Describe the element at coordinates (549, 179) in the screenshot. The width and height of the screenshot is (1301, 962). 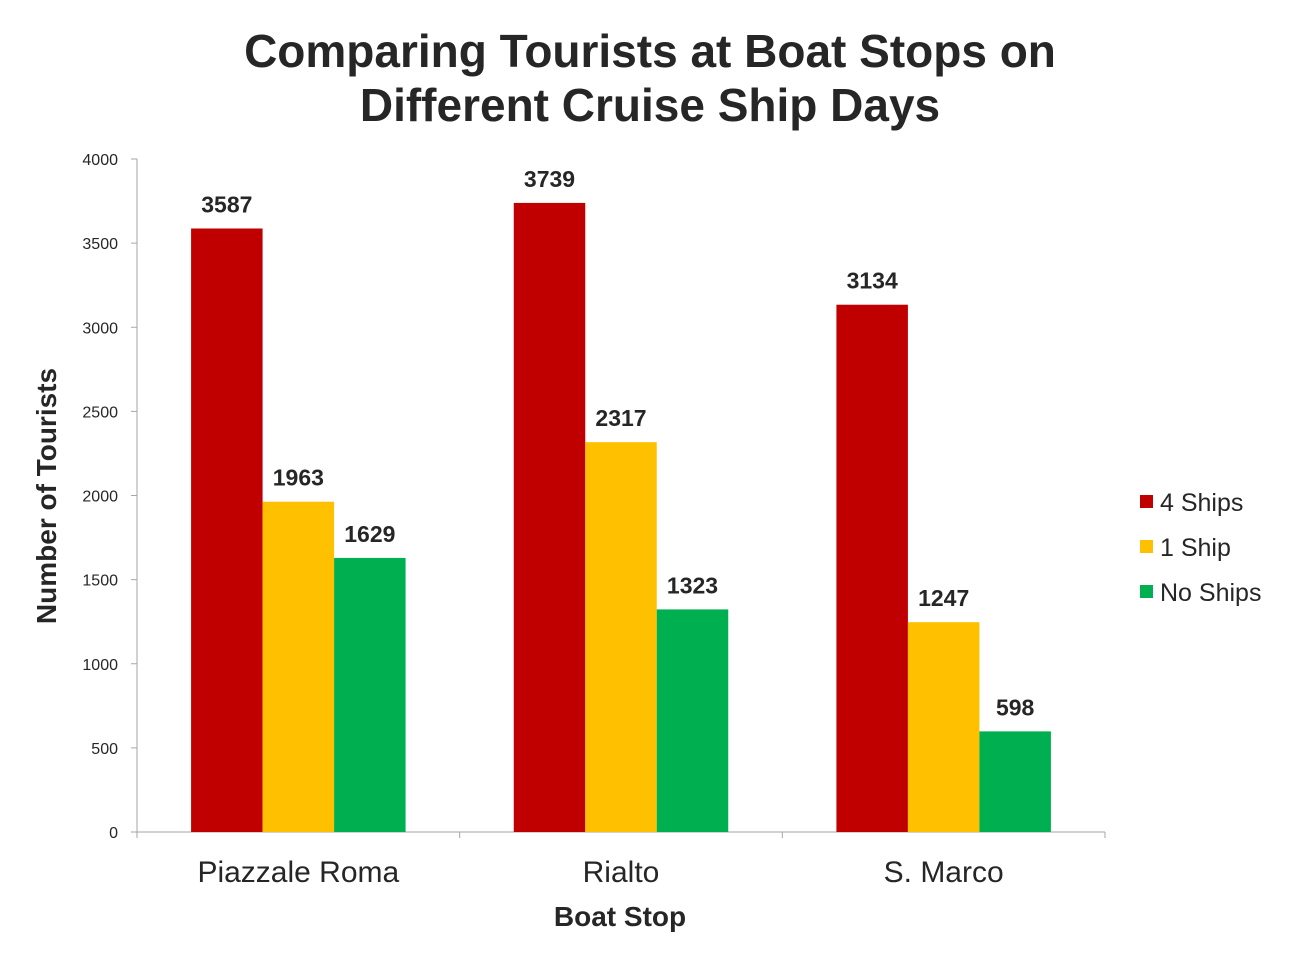
I see `data-label: 3739` at that location.